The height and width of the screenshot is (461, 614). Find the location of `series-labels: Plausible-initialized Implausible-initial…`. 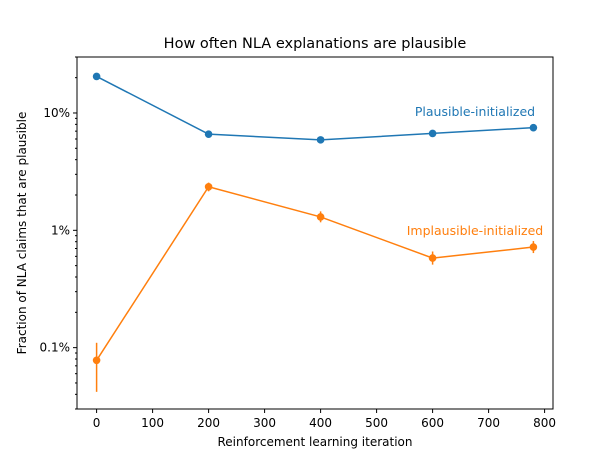

series-labels: Plausible-initialized Implausible-initial… is located at coordinates (475, 171).